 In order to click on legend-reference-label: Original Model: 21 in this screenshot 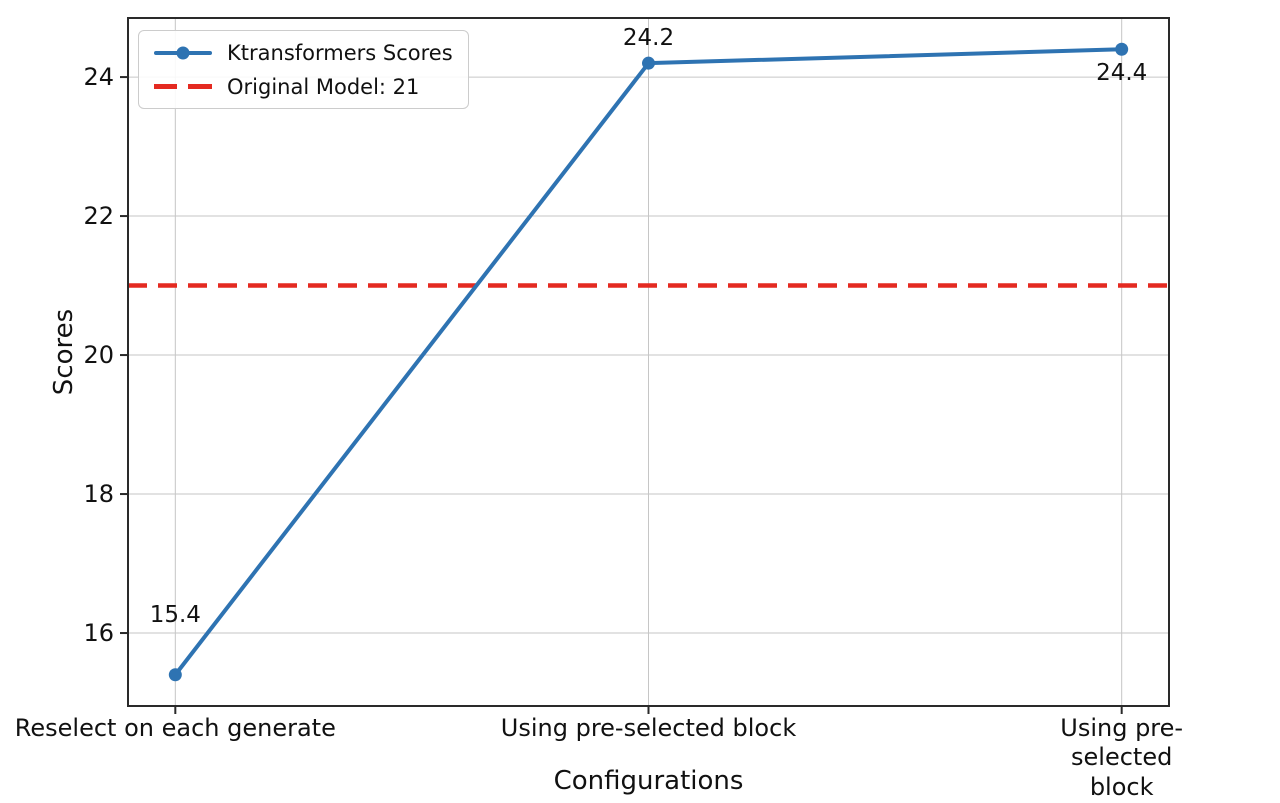, I will do `click(323, 86)`.